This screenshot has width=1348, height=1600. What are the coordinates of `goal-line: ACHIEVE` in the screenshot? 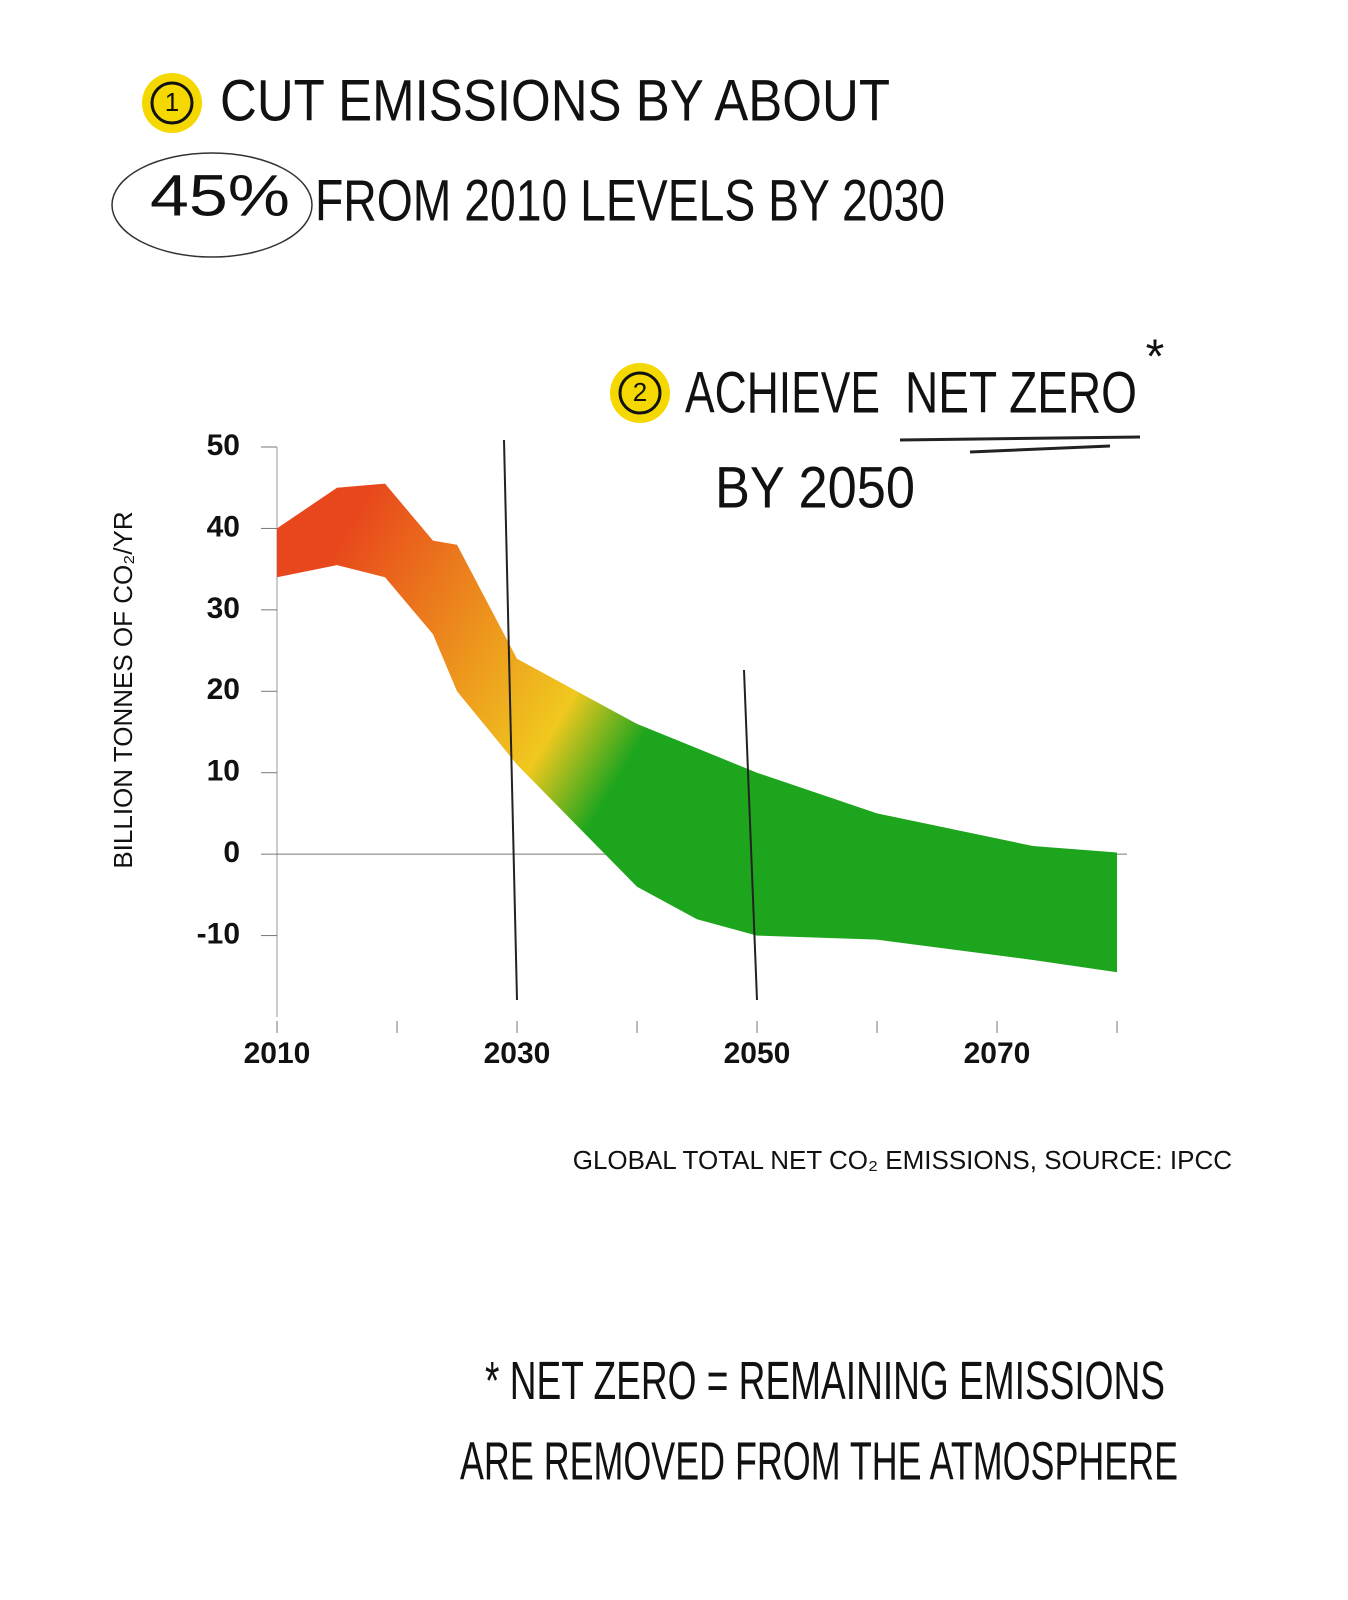 It's located at (782, 392).